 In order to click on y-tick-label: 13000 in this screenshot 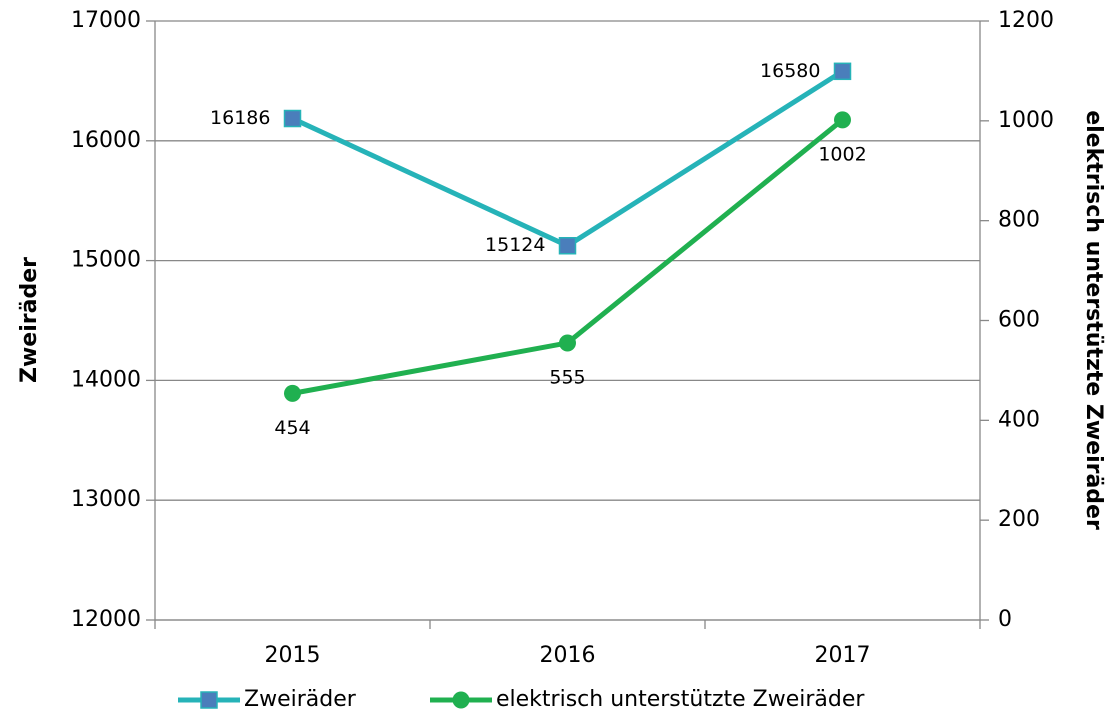, I will do `click(106, 499)`.